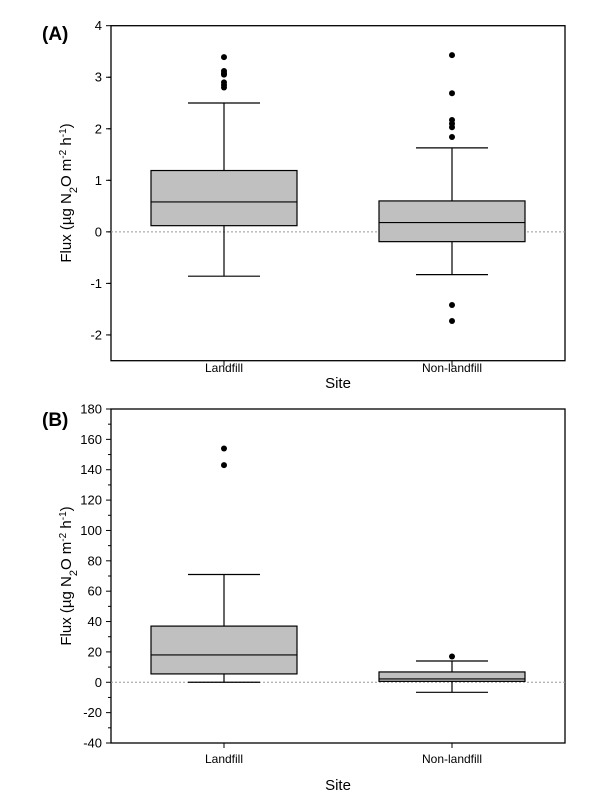 The height and width of the screenshot is (799, 612). What do you see at coordinates (55, 420) in the screenshot?
I see `panel-label: (B)` at bounding box center [55, 420].